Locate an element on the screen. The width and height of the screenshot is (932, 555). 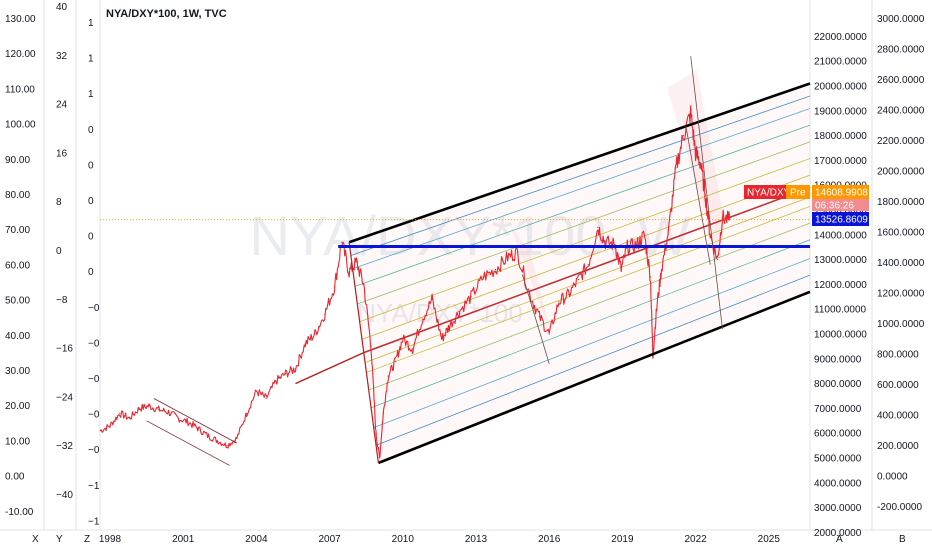
channel-upper-line is located at coordinates (579, 163).